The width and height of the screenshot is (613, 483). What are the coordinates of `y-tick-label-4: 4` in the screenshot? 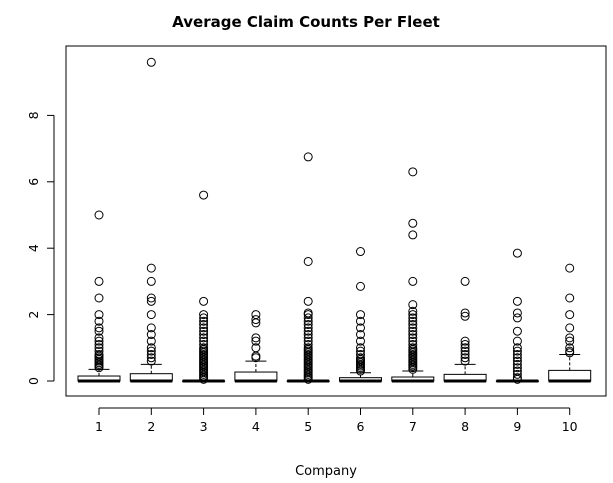 It's located at (33, 248).